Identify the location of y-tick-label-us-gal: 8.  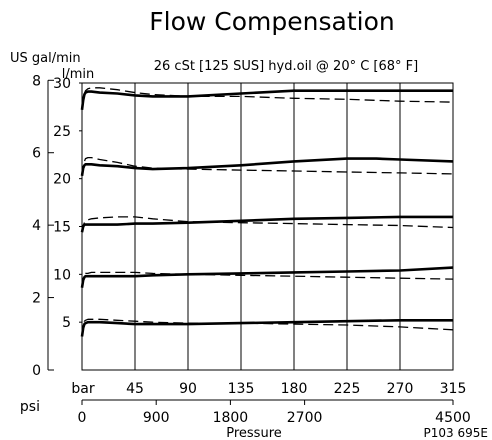
(36, 81).